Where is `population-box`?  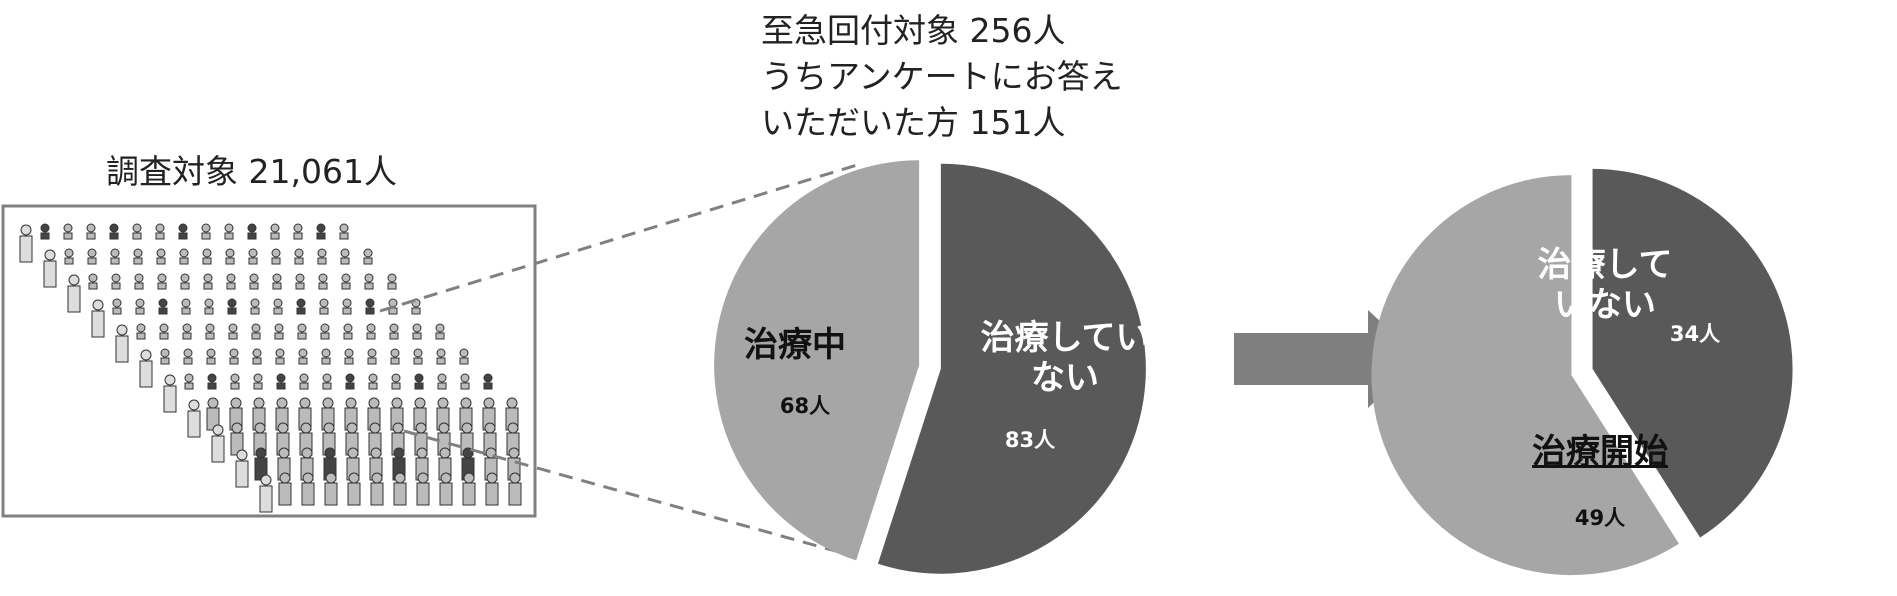 population-box is located at coordinates (269, 361).